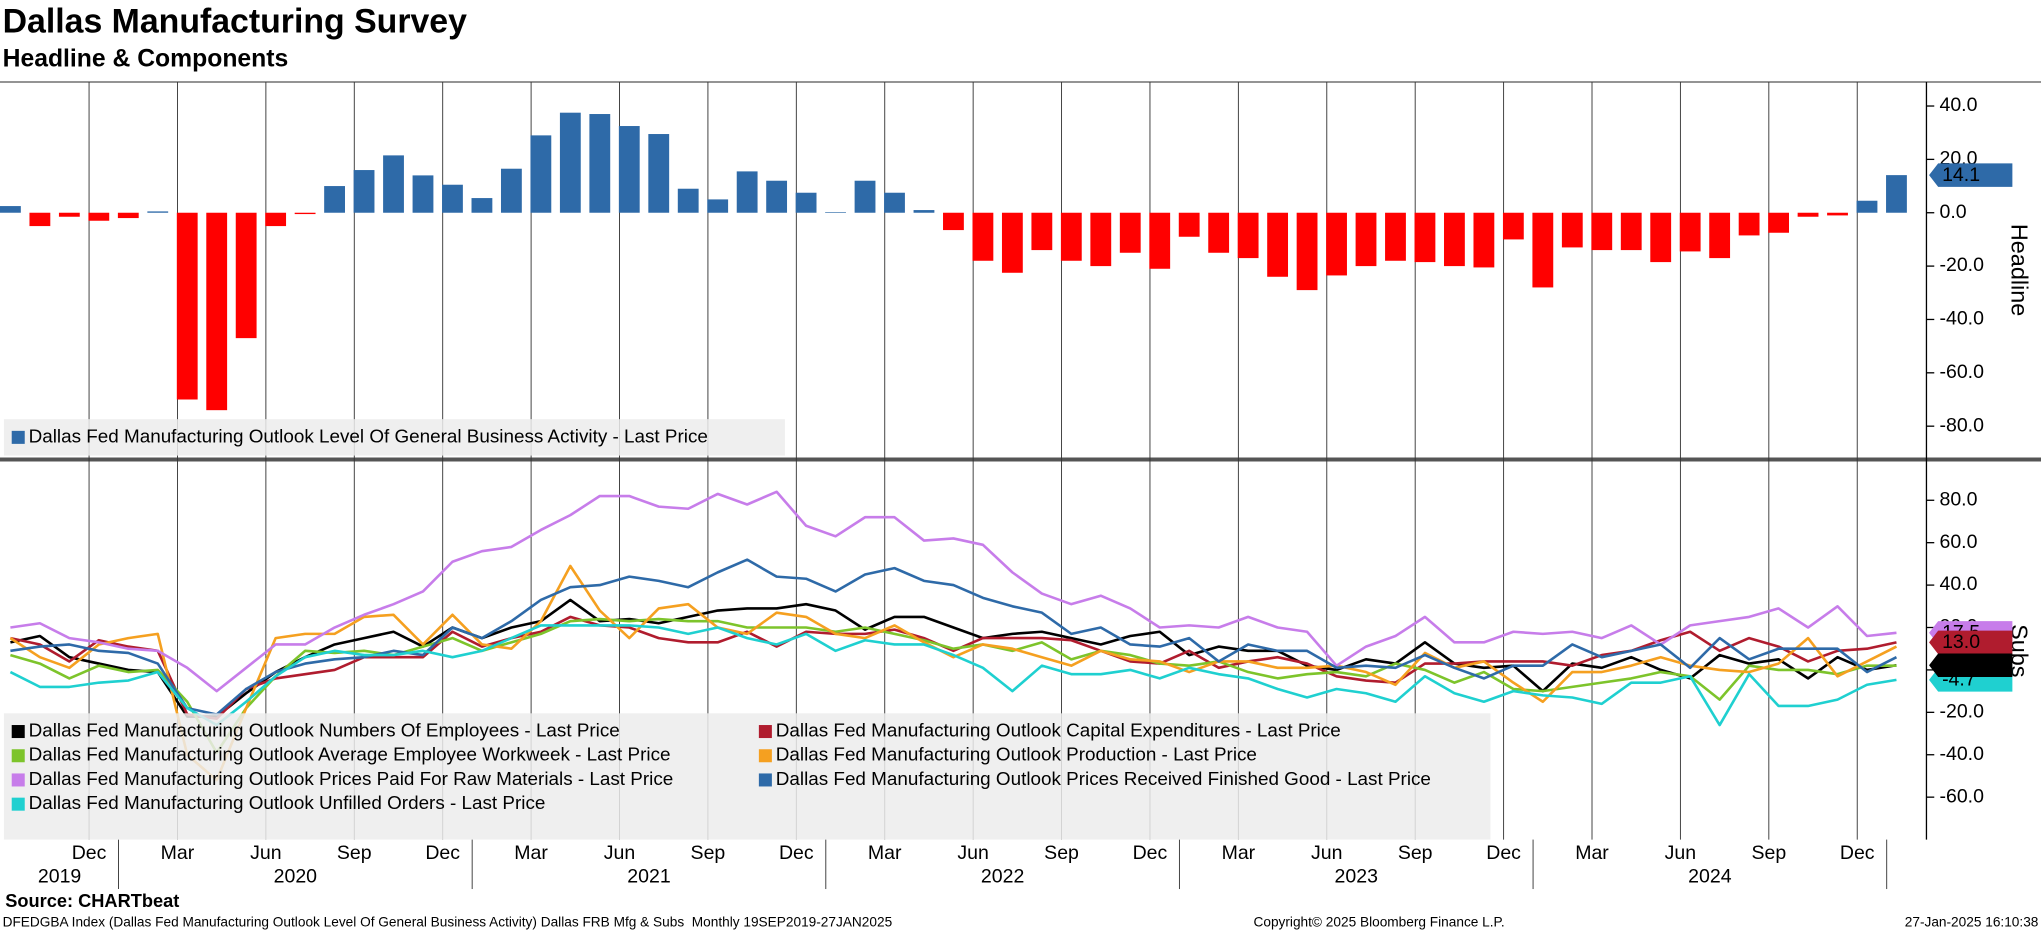  I want to click on year-label: 2023, so click(1356, 876).